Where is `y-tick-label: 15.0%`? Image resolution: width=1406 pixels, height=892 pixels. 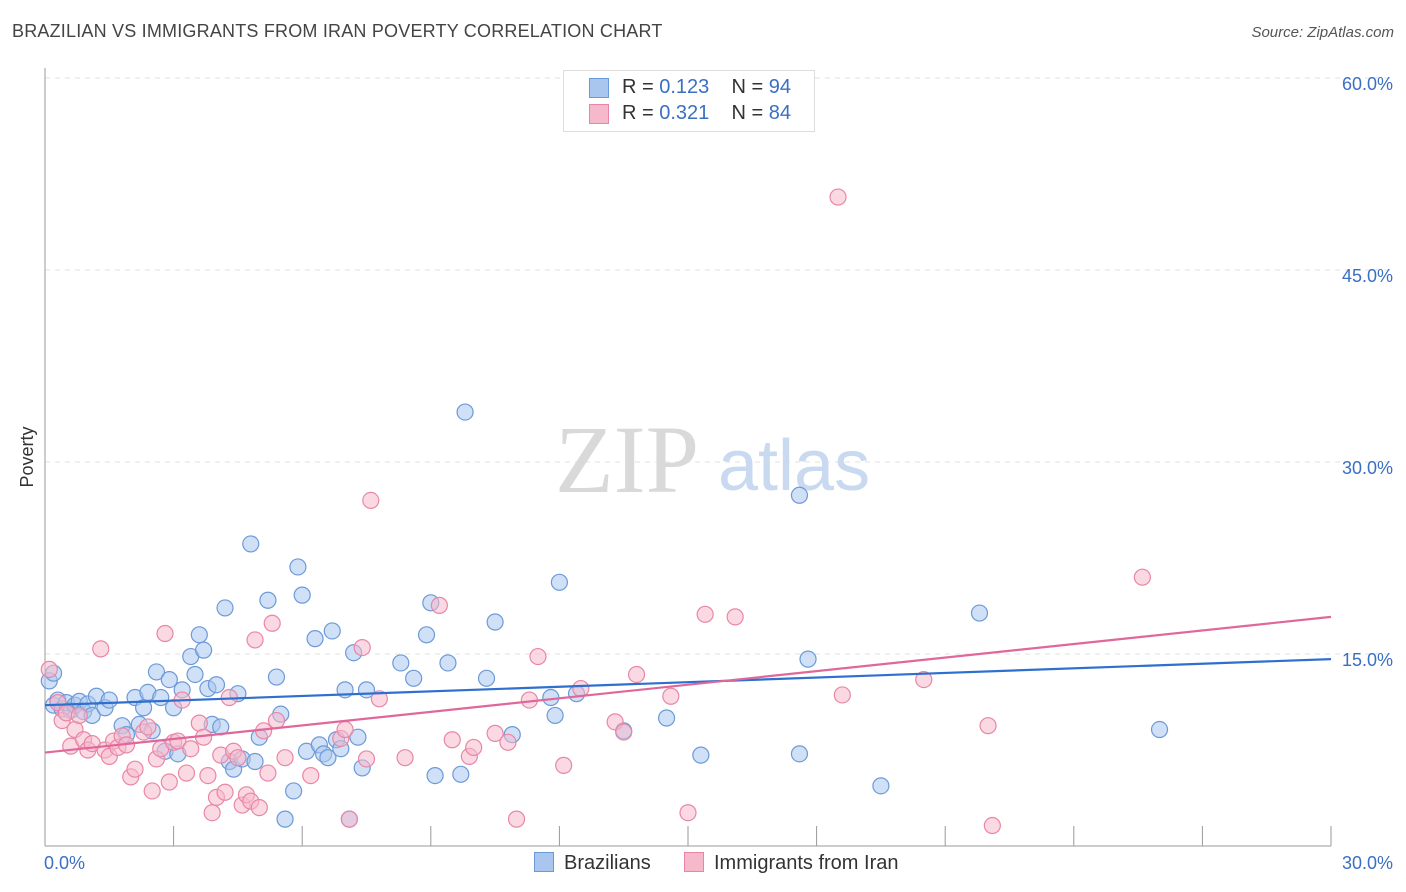 y-tick-label: 15.0% is located at coordinates (1367, 660).